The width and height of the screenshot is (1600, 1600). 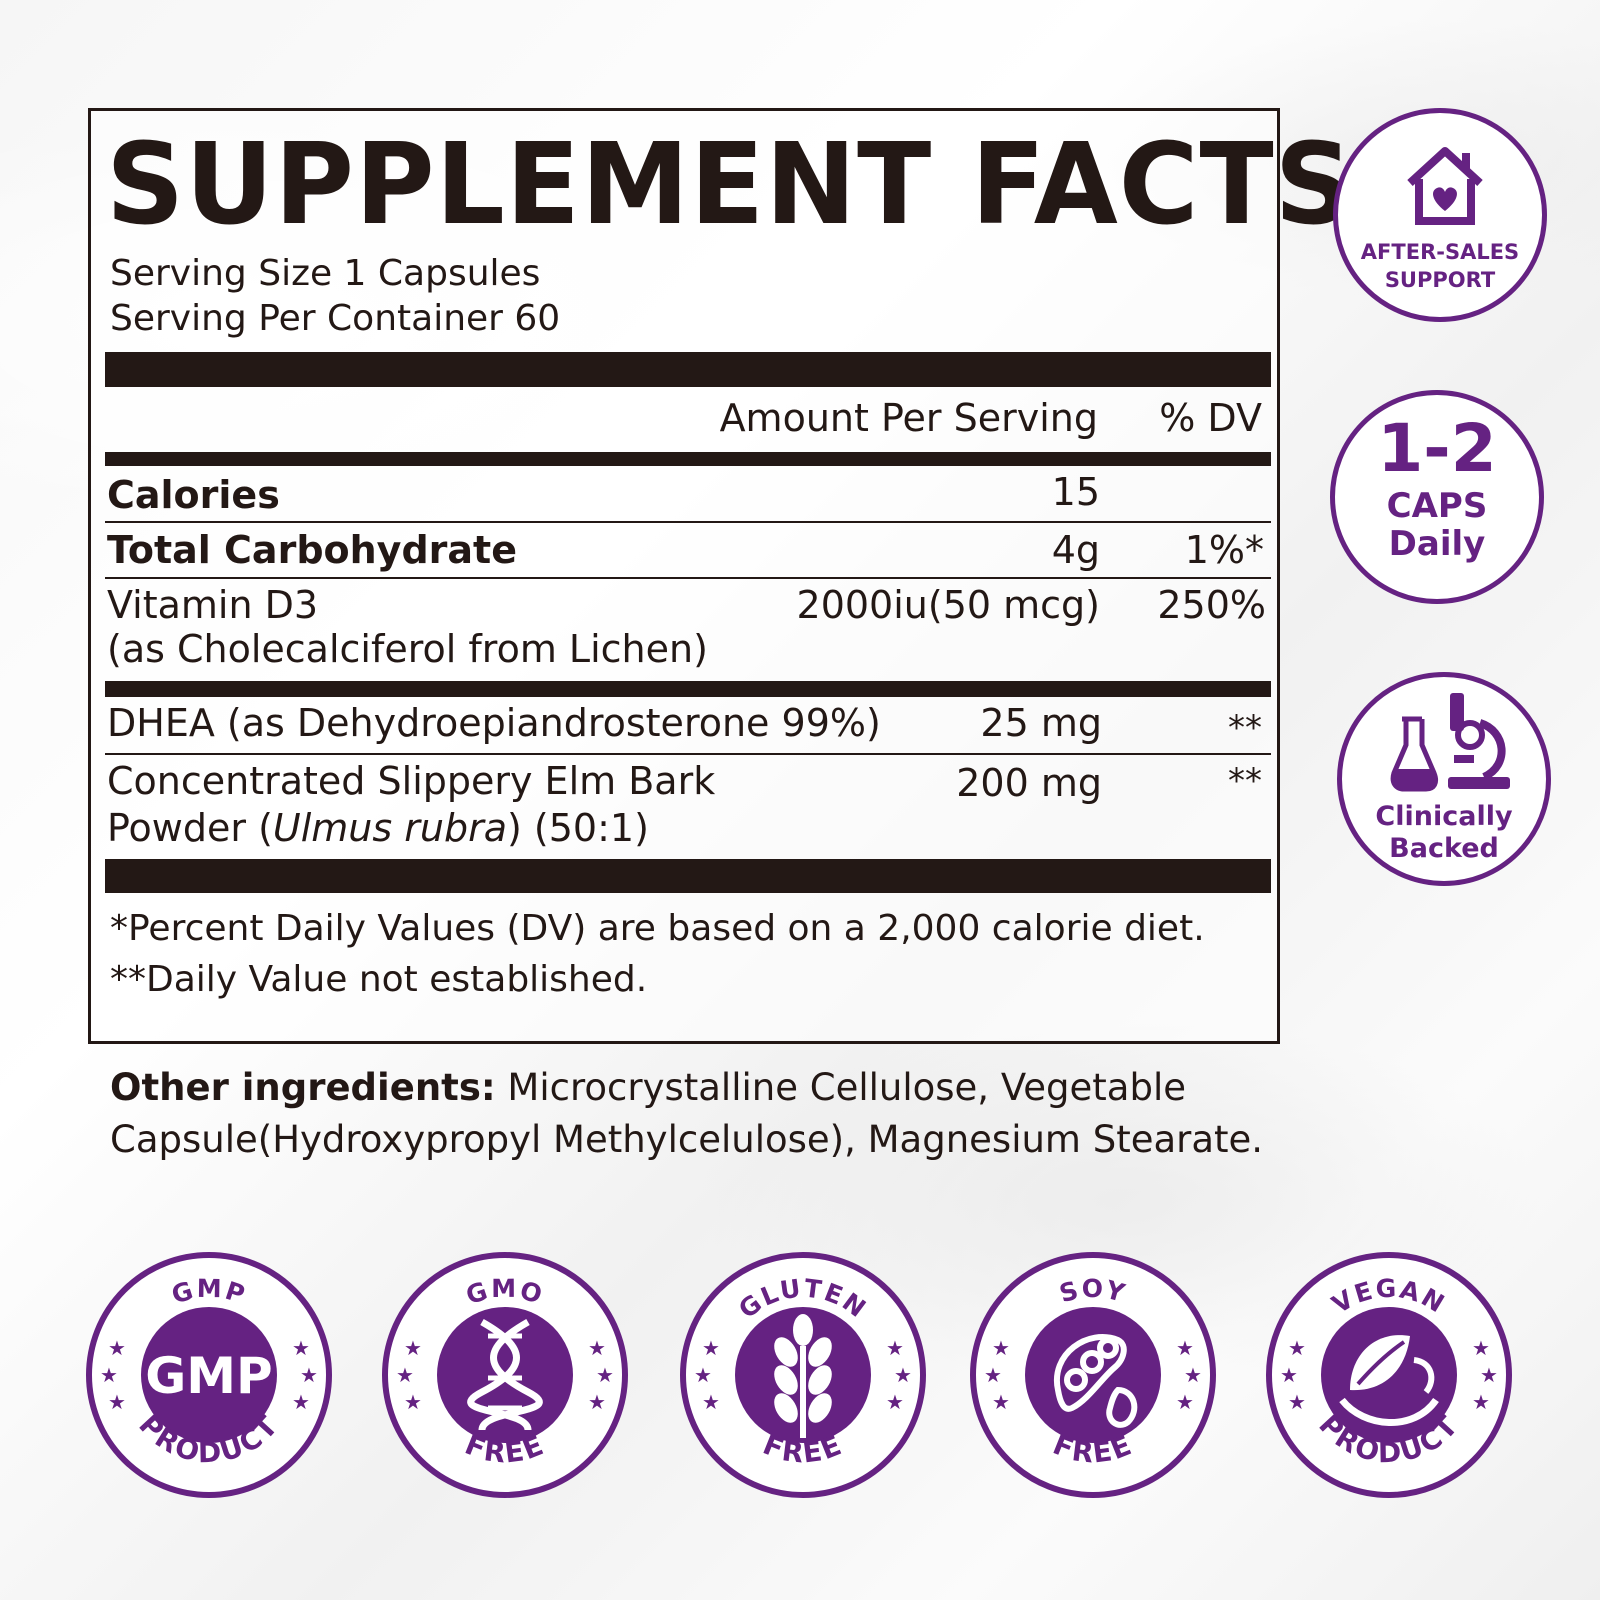 I want to click on gmo-free-badge: GMO FREE ★ ★ ★ ★ ★ ★, so click(x=505, y=1375).